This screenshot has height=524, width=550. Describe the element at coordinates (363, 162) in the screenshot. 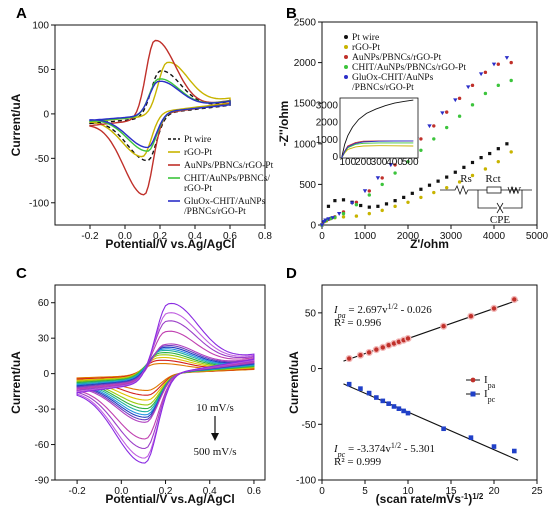

I see `panel-b-inset-xtick: 200` at that location.